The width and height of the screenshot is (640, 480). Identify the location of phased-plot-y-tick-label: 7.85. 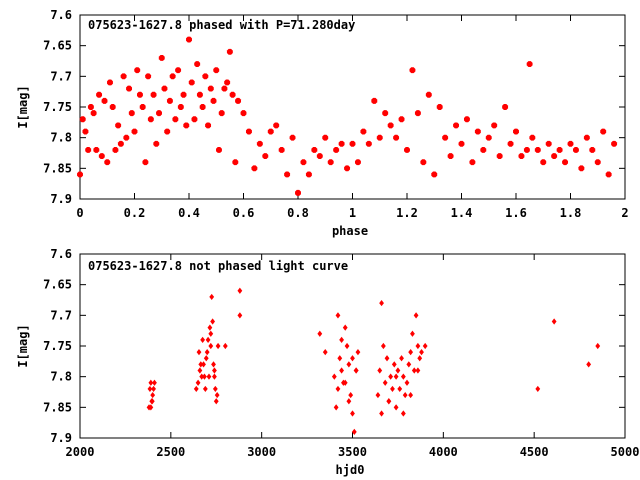
(57, 168).